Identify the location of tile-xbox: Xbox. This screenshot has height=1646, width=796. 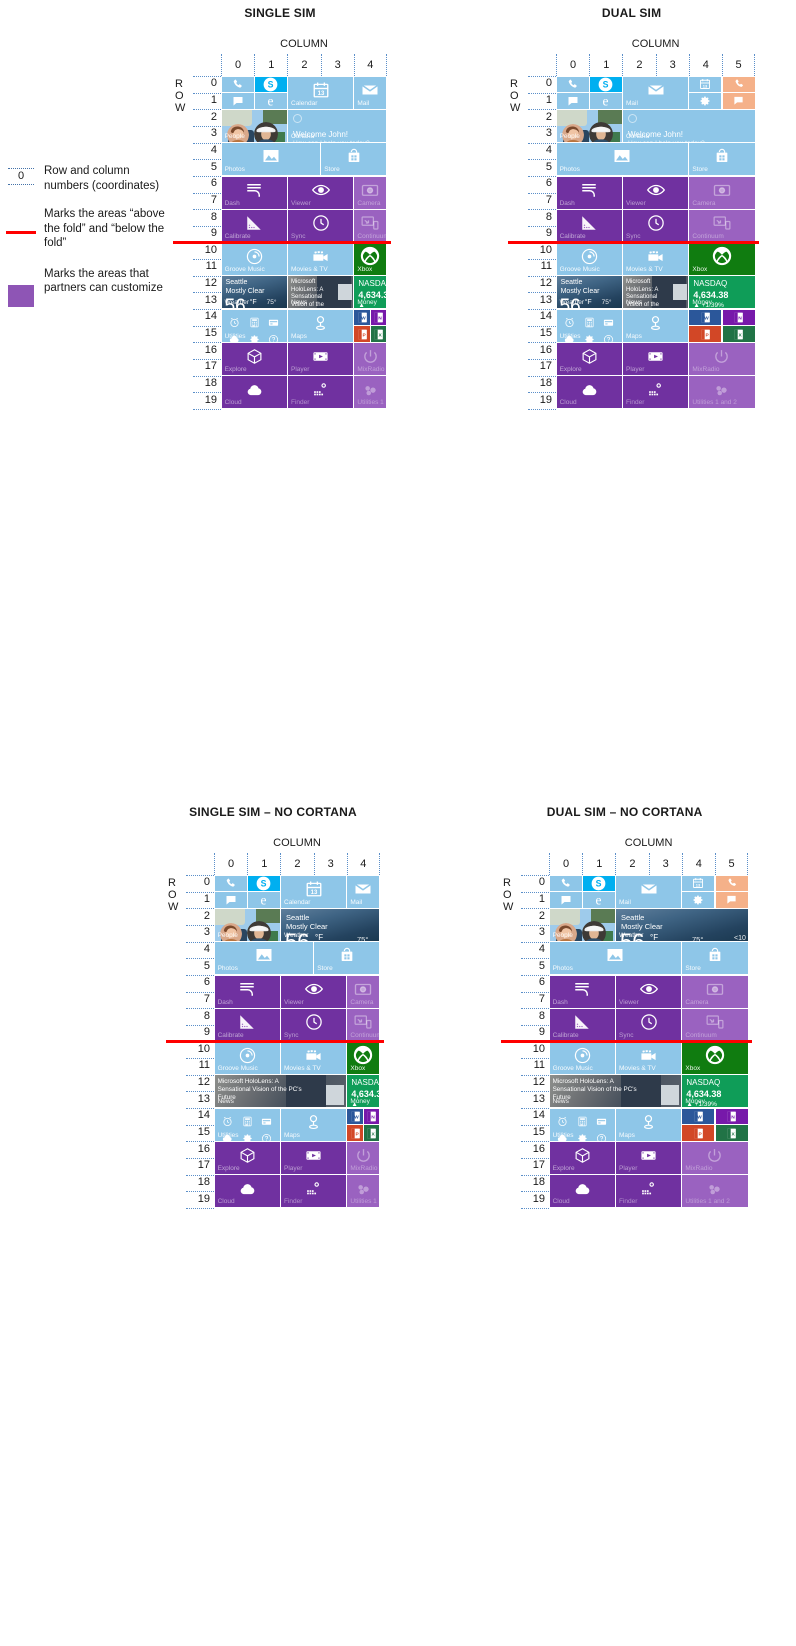
(722, 259).